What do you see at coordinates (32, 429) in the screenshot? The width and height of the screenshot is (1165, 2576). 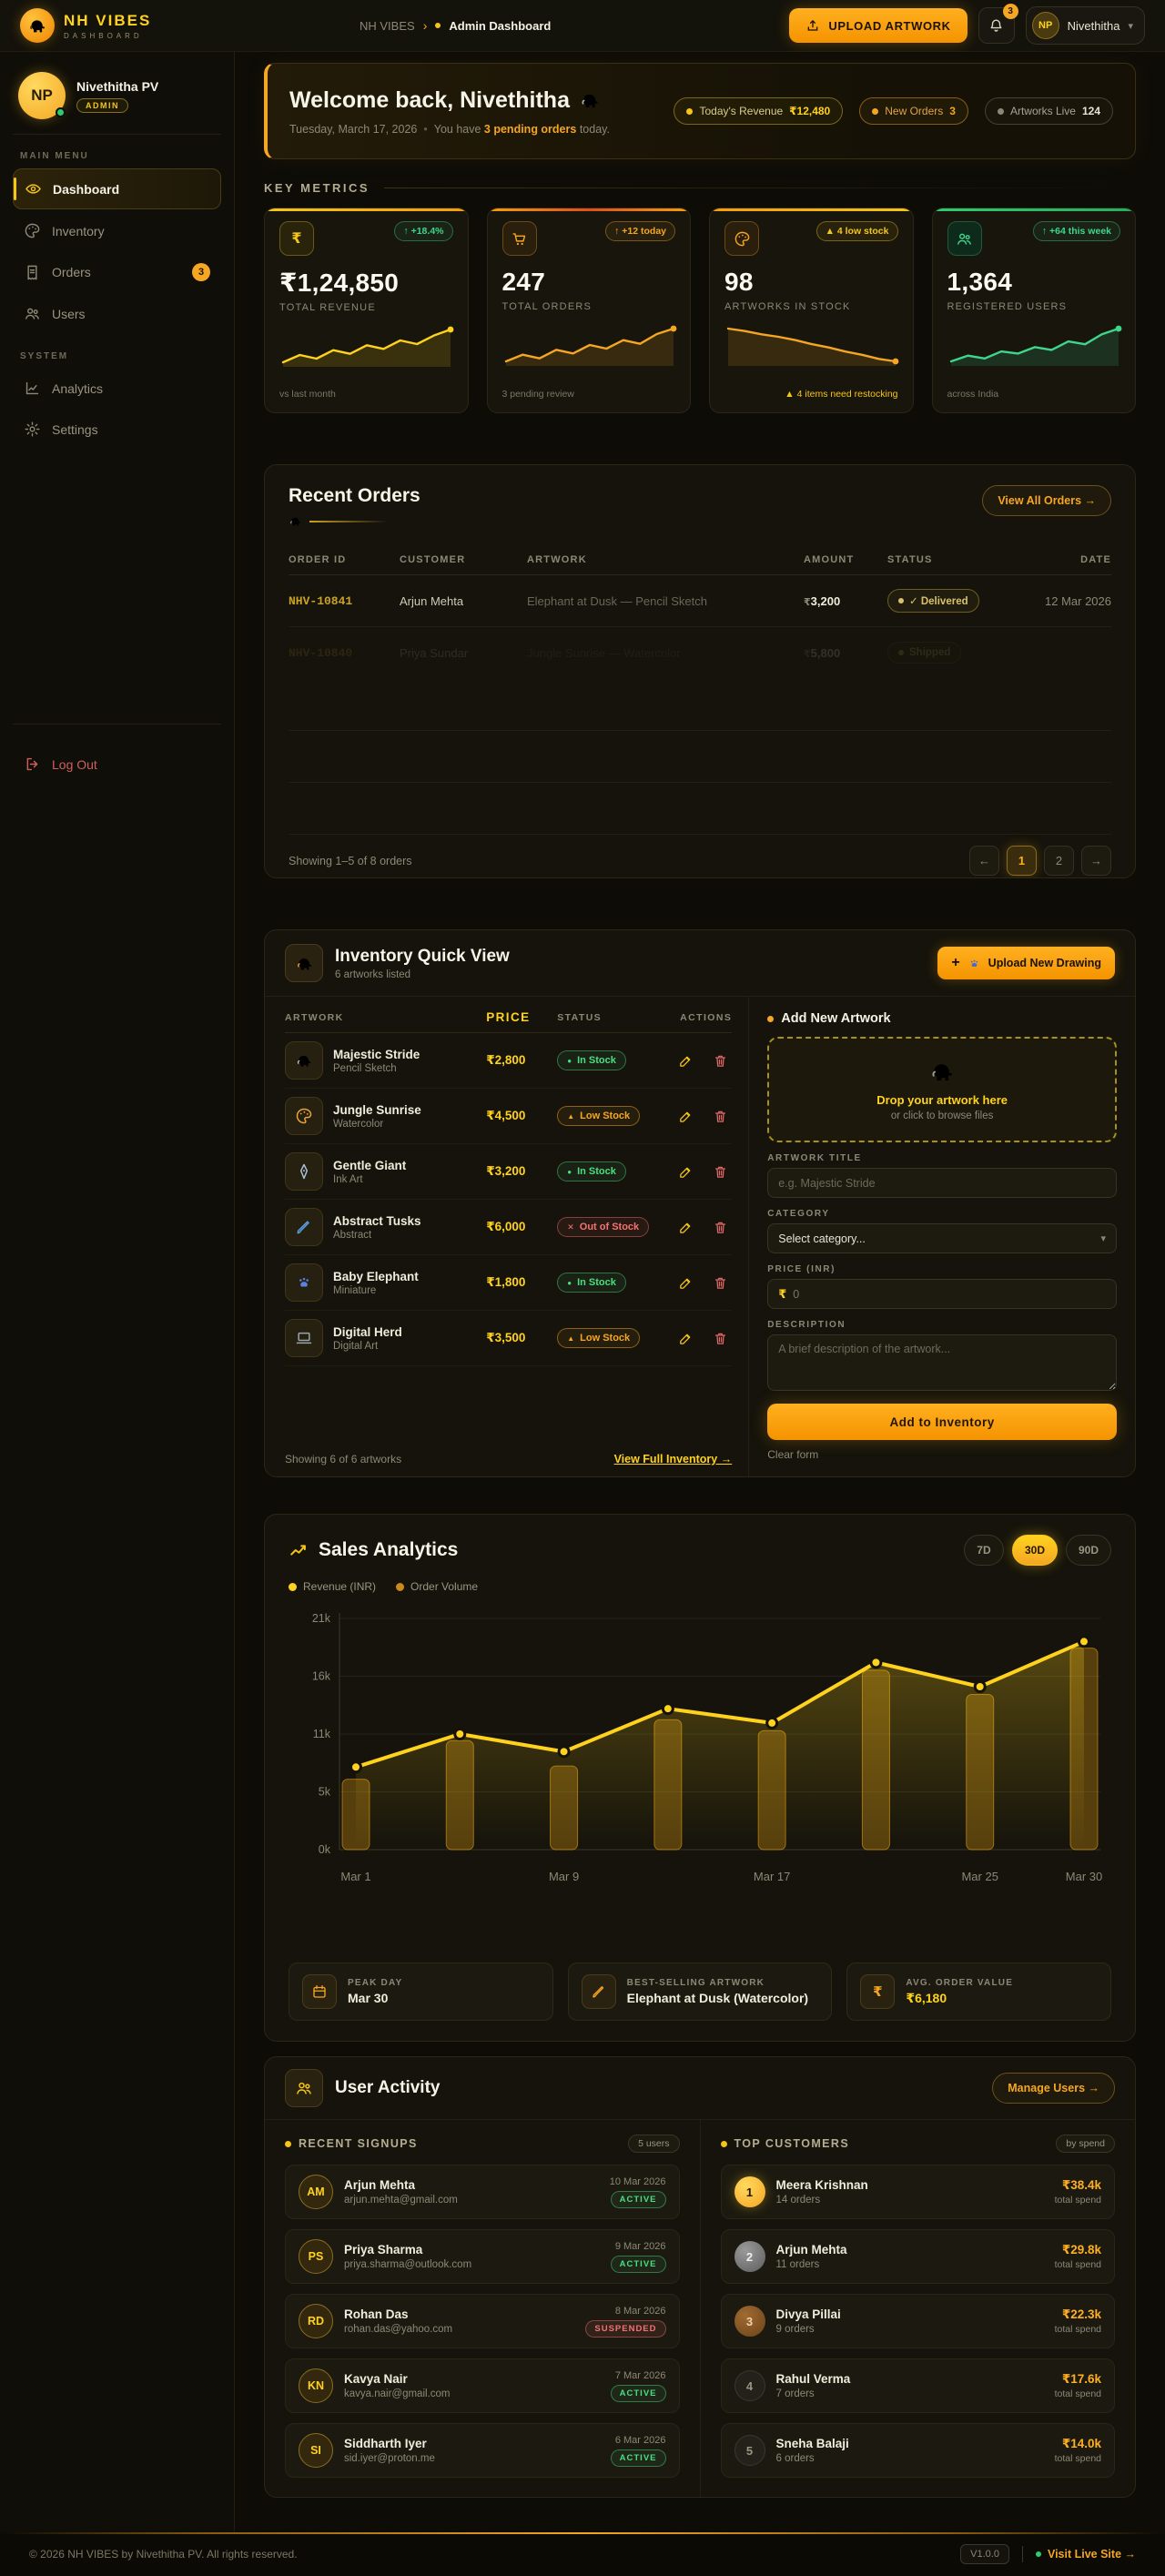 I see `gear-icon` at bounding box center [32, 429].